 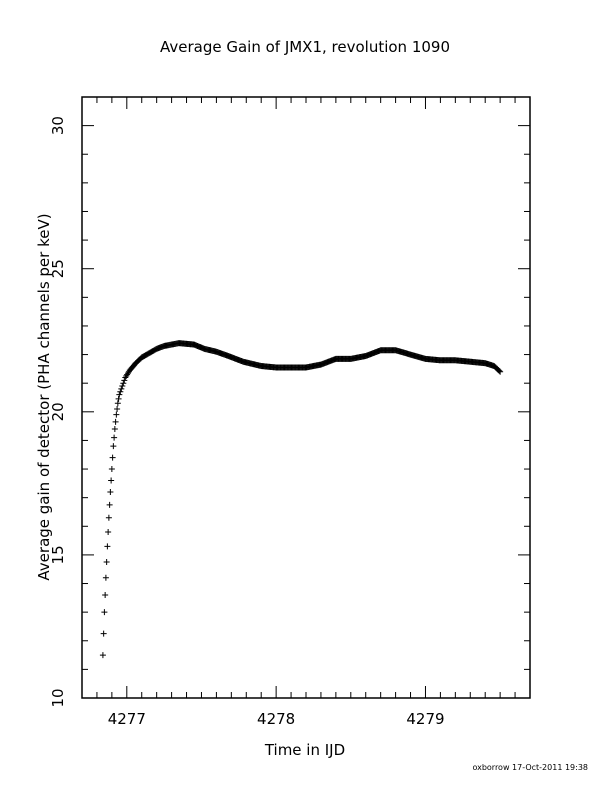 I want to click on footer-stamp: oxborrow 17-Oct-2011 19:38, so click(x=530, y=767).